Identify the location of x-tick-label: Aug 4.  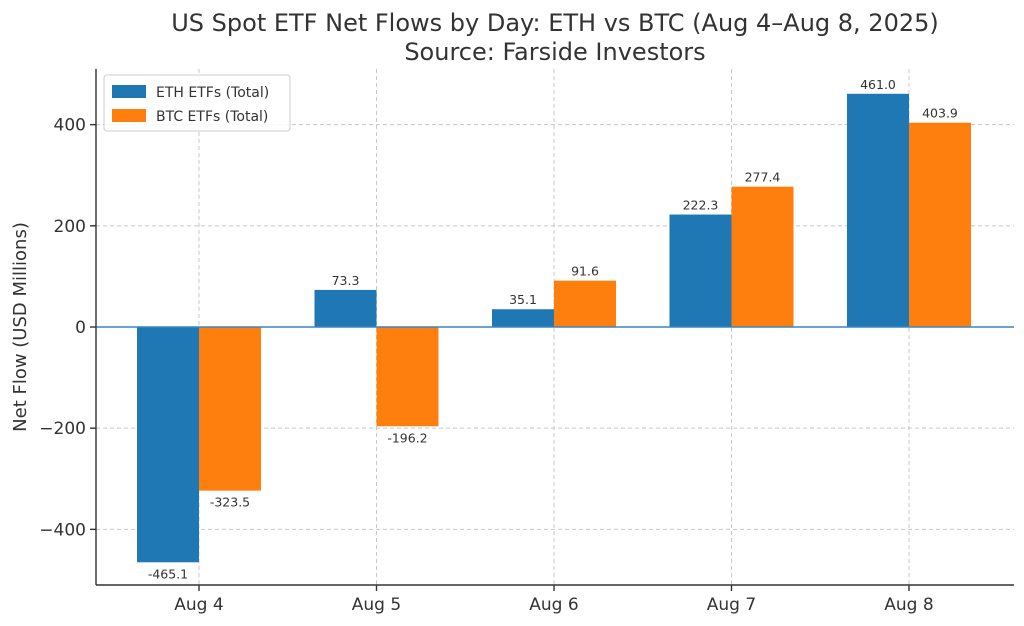
(198, 605).